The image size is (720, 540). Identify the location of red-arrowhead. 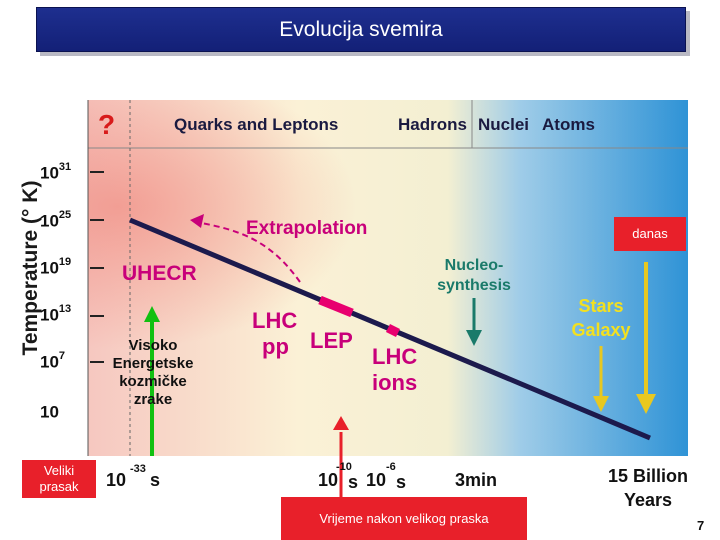
(341, 423).